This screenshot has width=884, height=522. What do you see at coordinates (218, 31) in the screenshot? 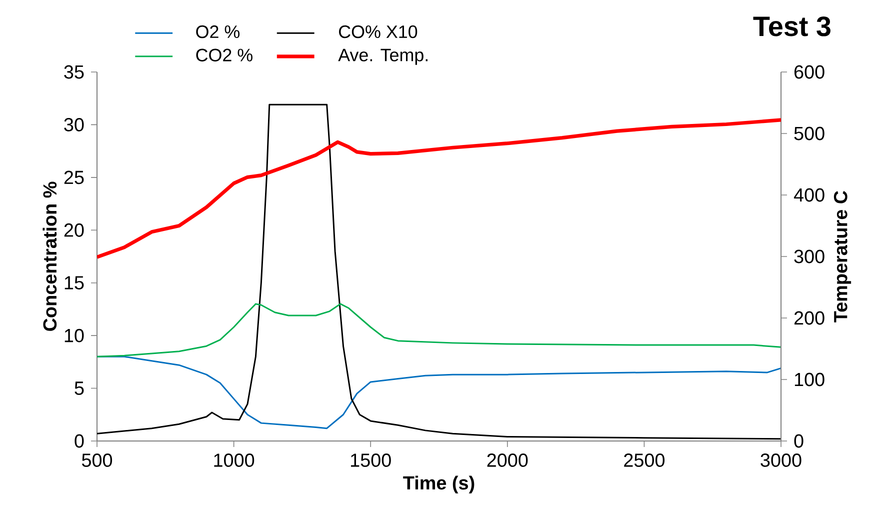
I see `legend-label: O2 %` at bounding box center [218, 31].